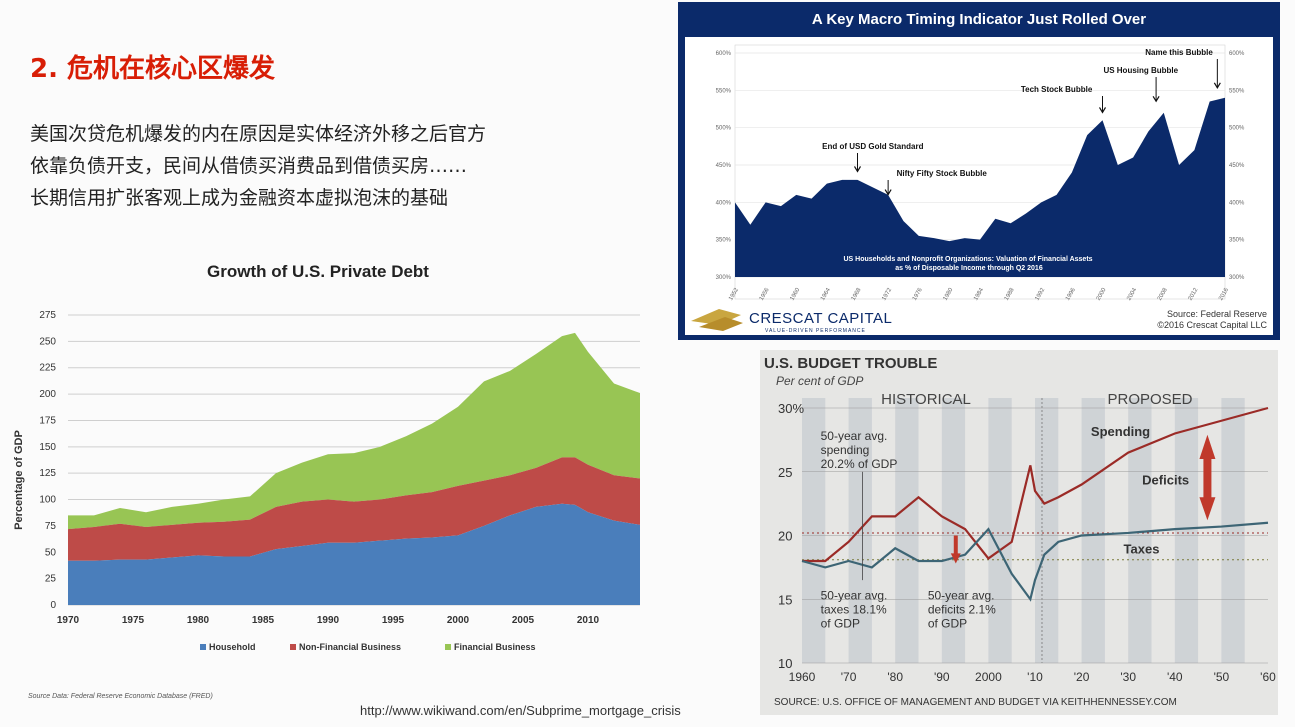 Image resolution: width=1295 pixels, height=727 pixels. Describe the element at coordinates (232, 647) in the screenshot. I see `legend-label: Household` at that location.